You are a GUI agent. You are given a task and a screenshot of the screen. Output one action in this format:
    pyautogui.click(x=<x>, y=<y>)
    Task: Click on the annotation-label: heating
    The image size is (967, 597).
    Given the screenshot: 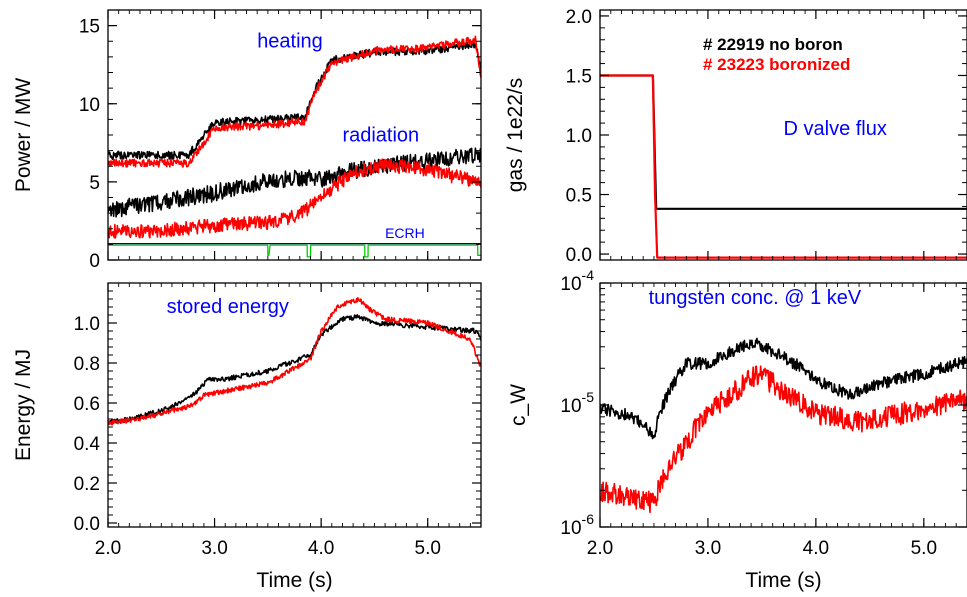 What is the action you would take?
    pyautogui.click(x=290, y=42)
    